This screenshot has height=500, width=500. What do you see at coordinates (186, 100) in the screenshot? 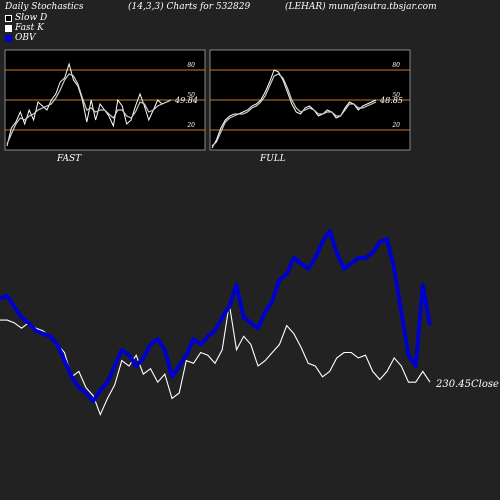
I see `last-value-label: 49.84` at bounding box center [186, 100].